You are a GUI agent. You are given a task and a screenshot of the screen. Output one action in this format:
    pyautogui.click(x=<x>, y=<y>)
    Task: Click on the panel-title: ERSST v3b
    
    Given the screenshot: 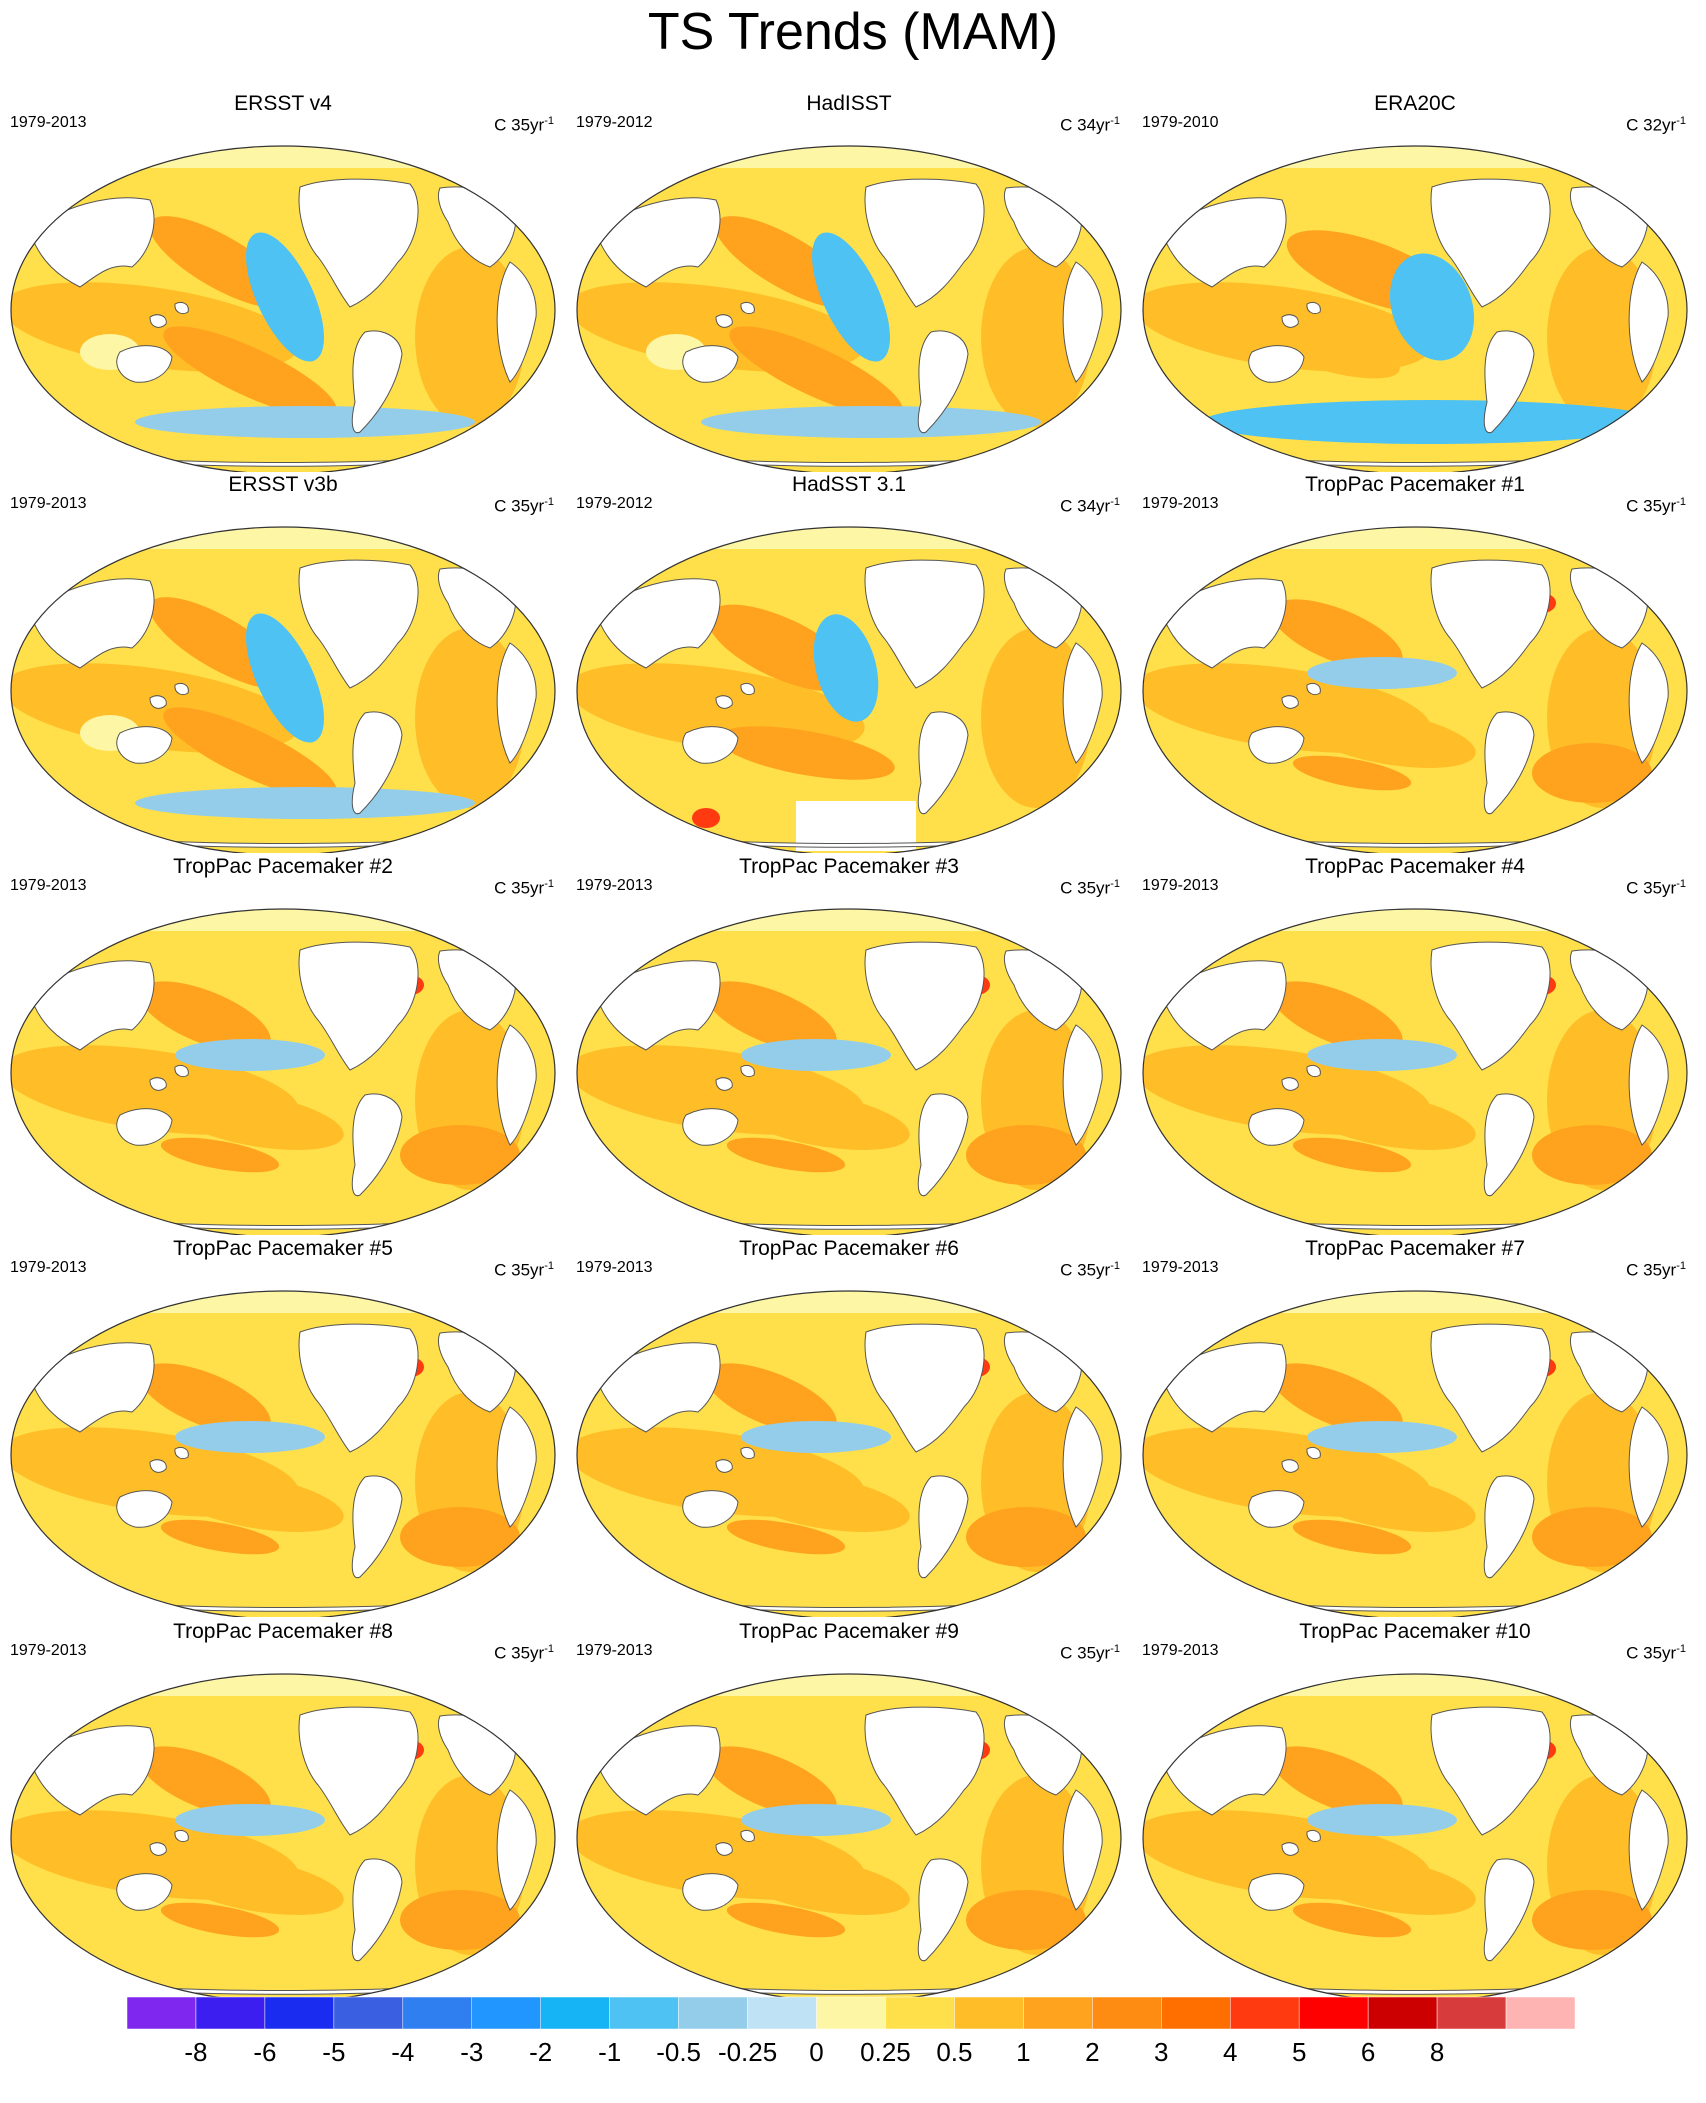 What is the action you would take?
    pyautogui.click(x=283, y=484)
    